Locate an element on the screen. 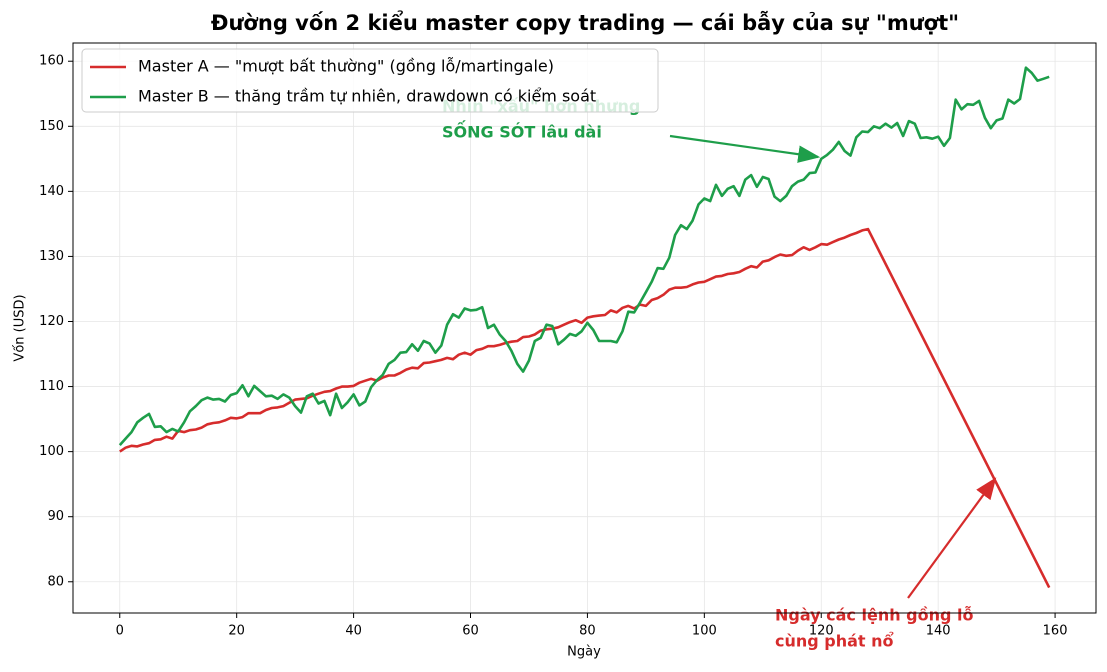 Image resolution: width=1107 pixels, height=672 pixels. x-tick-label: 60 is located at coordinates (470, 631).